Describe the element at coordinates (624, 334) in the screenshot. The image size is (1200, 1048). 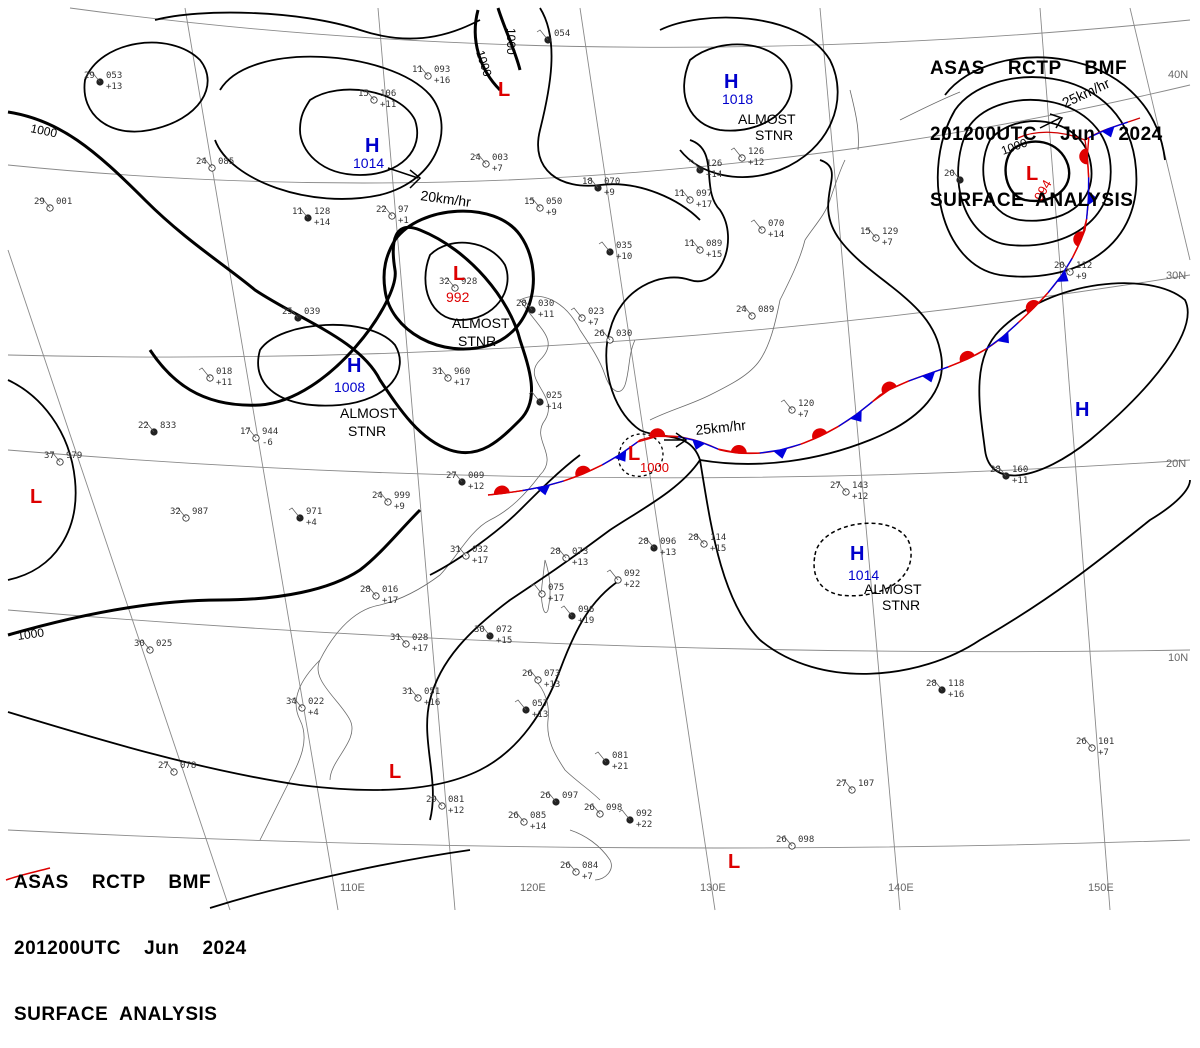
I see `station-pressure: 030` at that location.